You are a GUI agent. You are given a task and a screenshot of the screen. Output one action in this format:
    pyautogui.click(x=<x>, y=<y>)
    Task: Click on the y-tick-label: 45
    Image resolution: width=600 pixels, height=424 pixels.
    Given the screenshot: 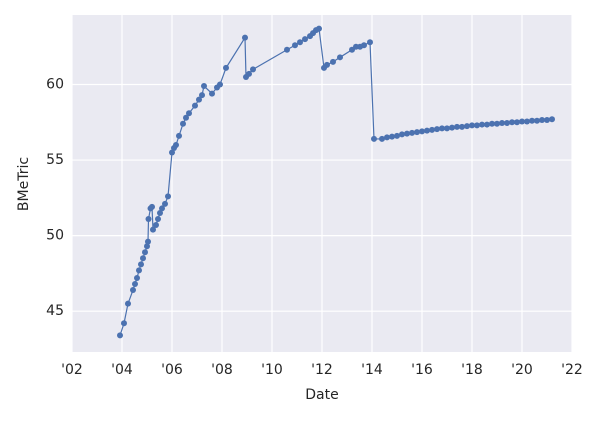 What is the action you would take?
    pyautogui.click(x=55, y=311)
    